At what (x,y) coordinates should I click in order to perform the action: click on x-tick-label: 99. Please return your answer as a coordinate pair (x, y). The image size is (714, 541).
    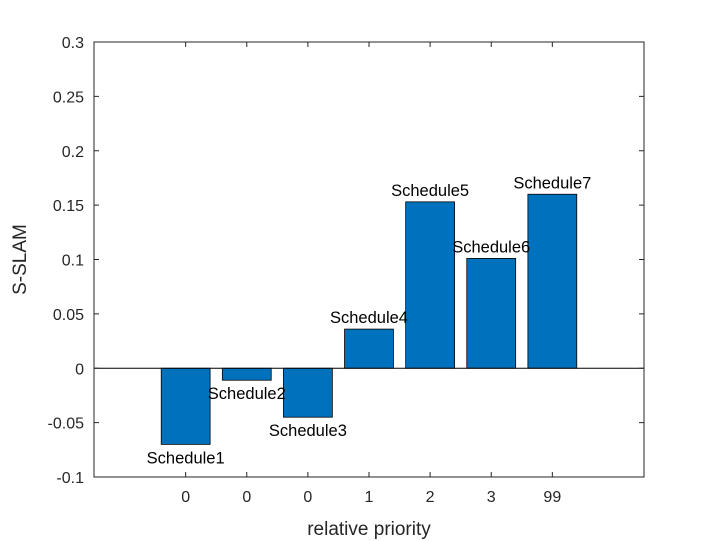
    Looking at the image, I should click on (552, 497).